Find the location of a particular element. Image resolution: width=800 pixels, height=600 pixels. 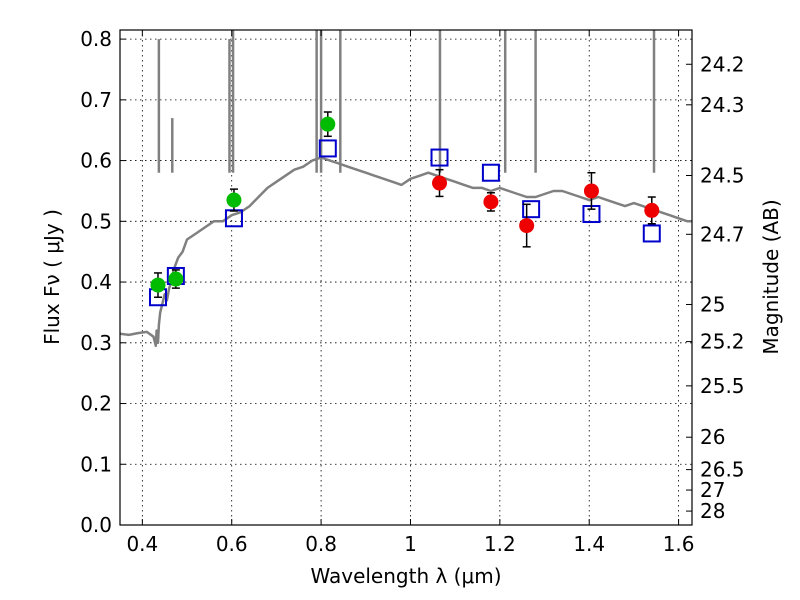

x-tick-label: 0.8 is located at coordinates (321, 544).